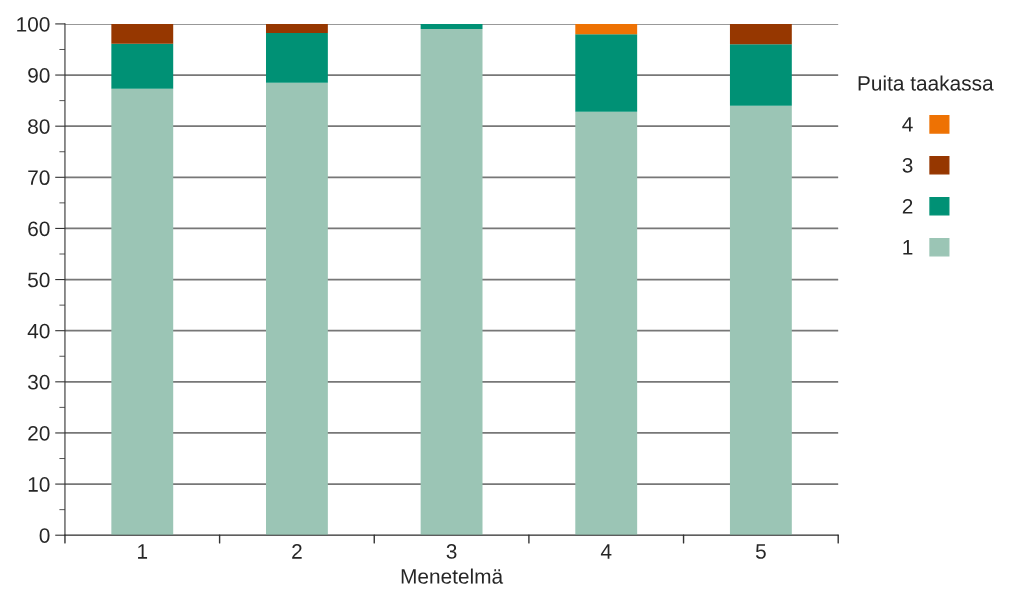 The width and height of the screenshot is (1031, 598). I want to click on x-tick-label: 3, so click(451, 551).